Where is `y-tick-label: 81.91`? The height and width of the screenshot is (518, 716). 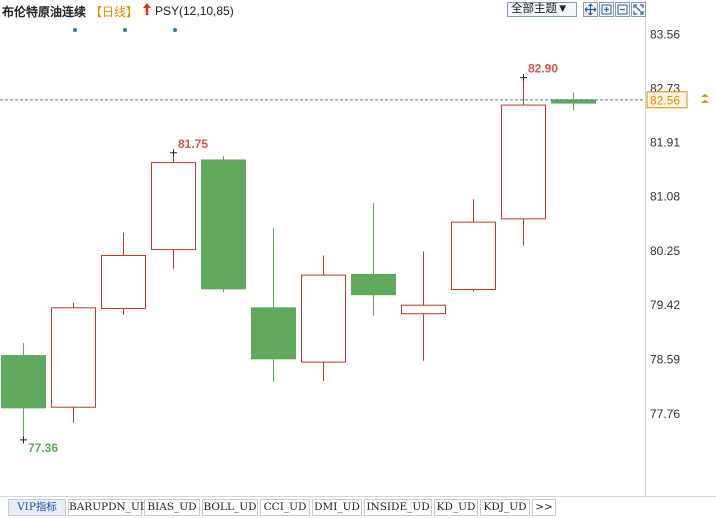 y-tick-label: 81.91 is located at coordinates (665, 142).